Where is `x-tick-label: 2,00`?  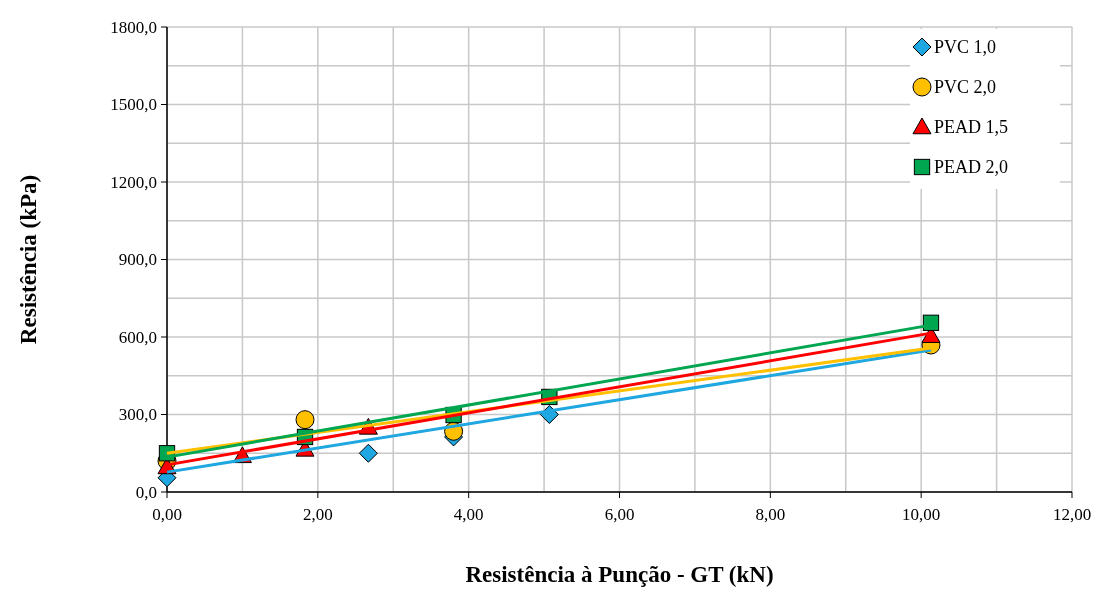 x-tick-label: 2,00 is located at coordinates (317, 514).